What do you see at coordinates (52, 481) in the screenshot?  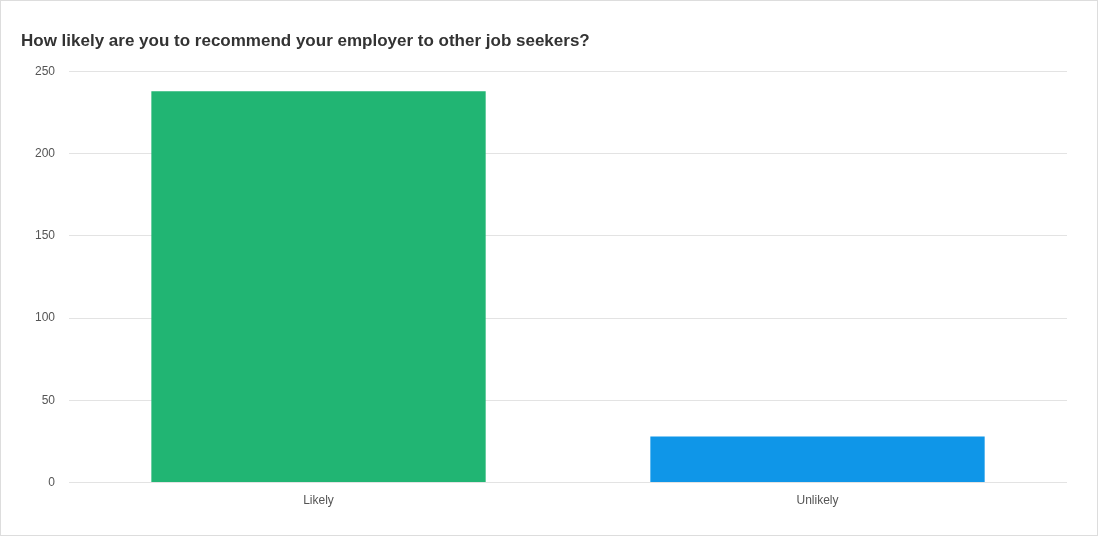 I see `y-tick-label: 0` at bounding box center [52, 481].